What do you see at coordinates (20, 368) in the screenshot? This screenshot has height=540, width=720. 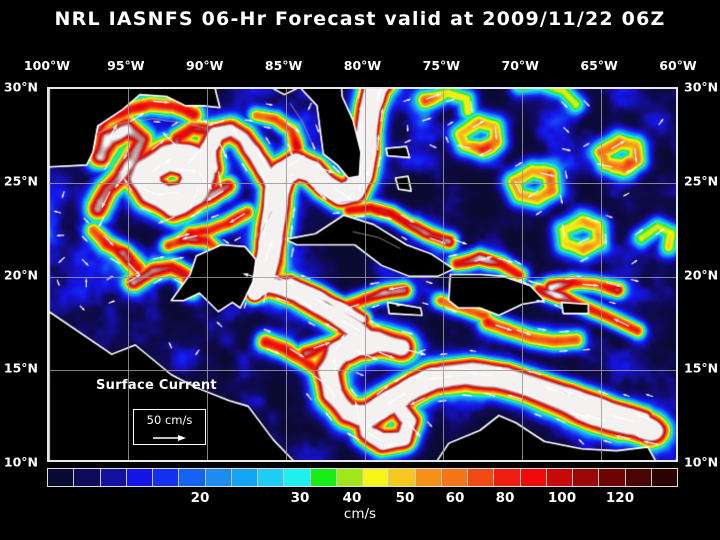 I see `lat-tick-left-15°N: 15°N` at bounding box center [20, 368].